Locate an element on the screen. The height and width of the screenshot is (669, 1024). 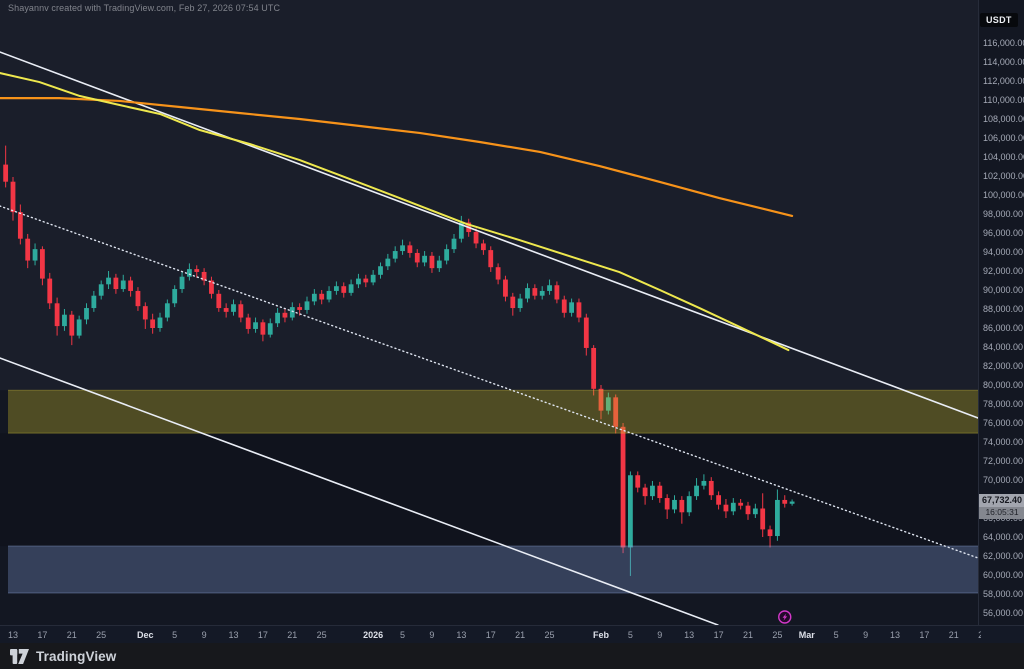
time-axis-label: Dec is located at coordinates (145, 635).